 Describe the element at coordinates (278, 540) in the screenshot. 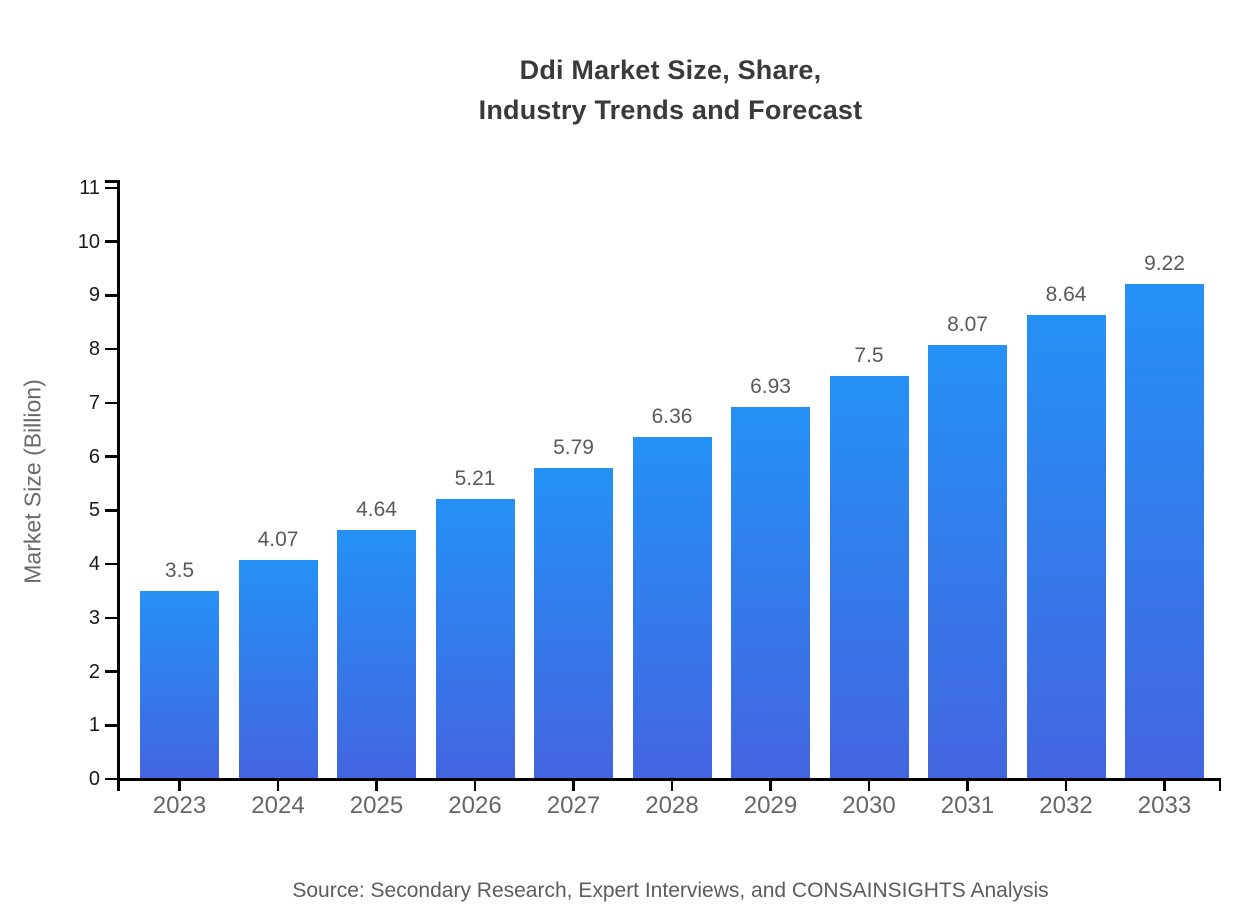

I see `bar-value-label: 4.07` at that location.